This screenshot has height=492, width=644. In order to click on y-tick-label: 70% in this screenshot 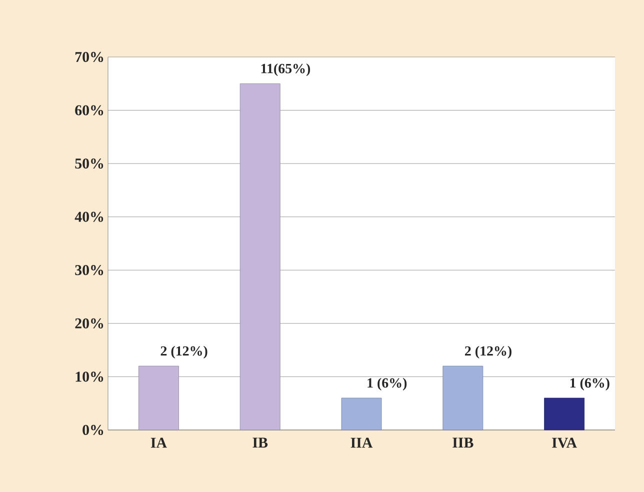, I will do `click(89, 57)`.